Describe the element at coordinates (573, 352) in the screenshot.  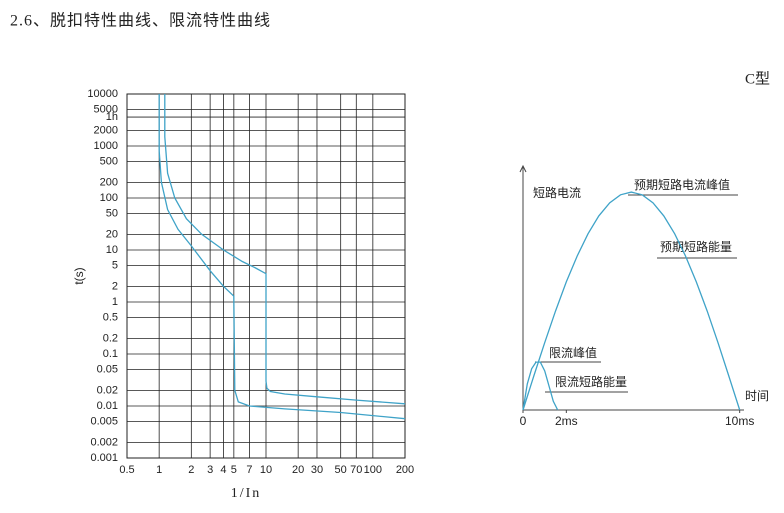
I see `annotation: 限流峰值` at that location.